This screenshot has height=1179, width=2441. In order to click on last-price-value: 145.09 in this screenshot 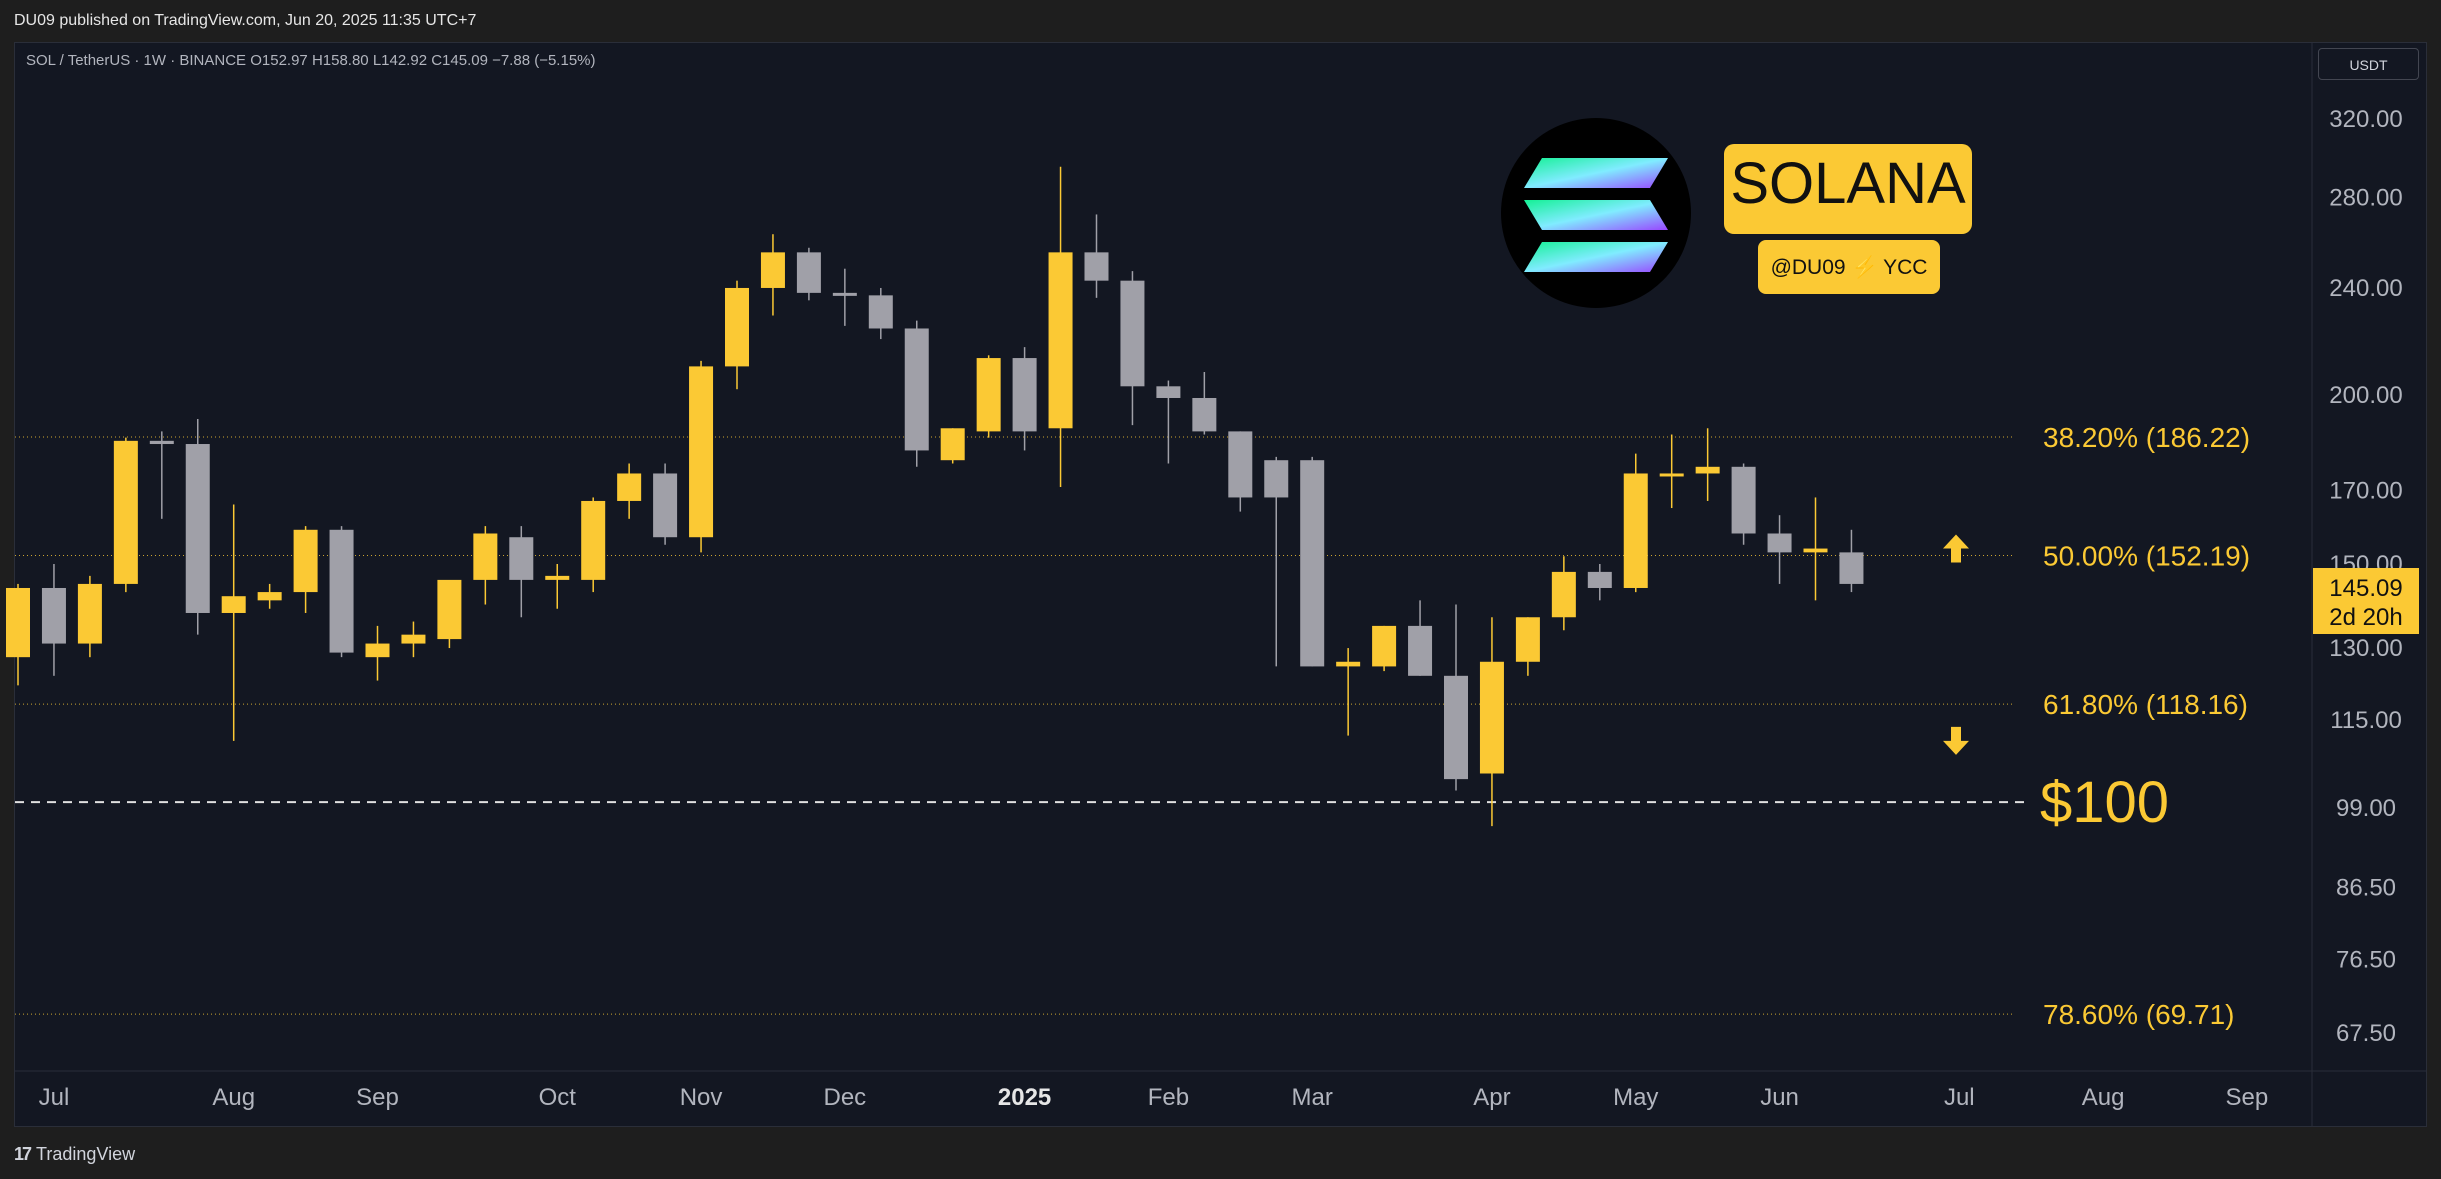, I will do `click(2365, 588)`.